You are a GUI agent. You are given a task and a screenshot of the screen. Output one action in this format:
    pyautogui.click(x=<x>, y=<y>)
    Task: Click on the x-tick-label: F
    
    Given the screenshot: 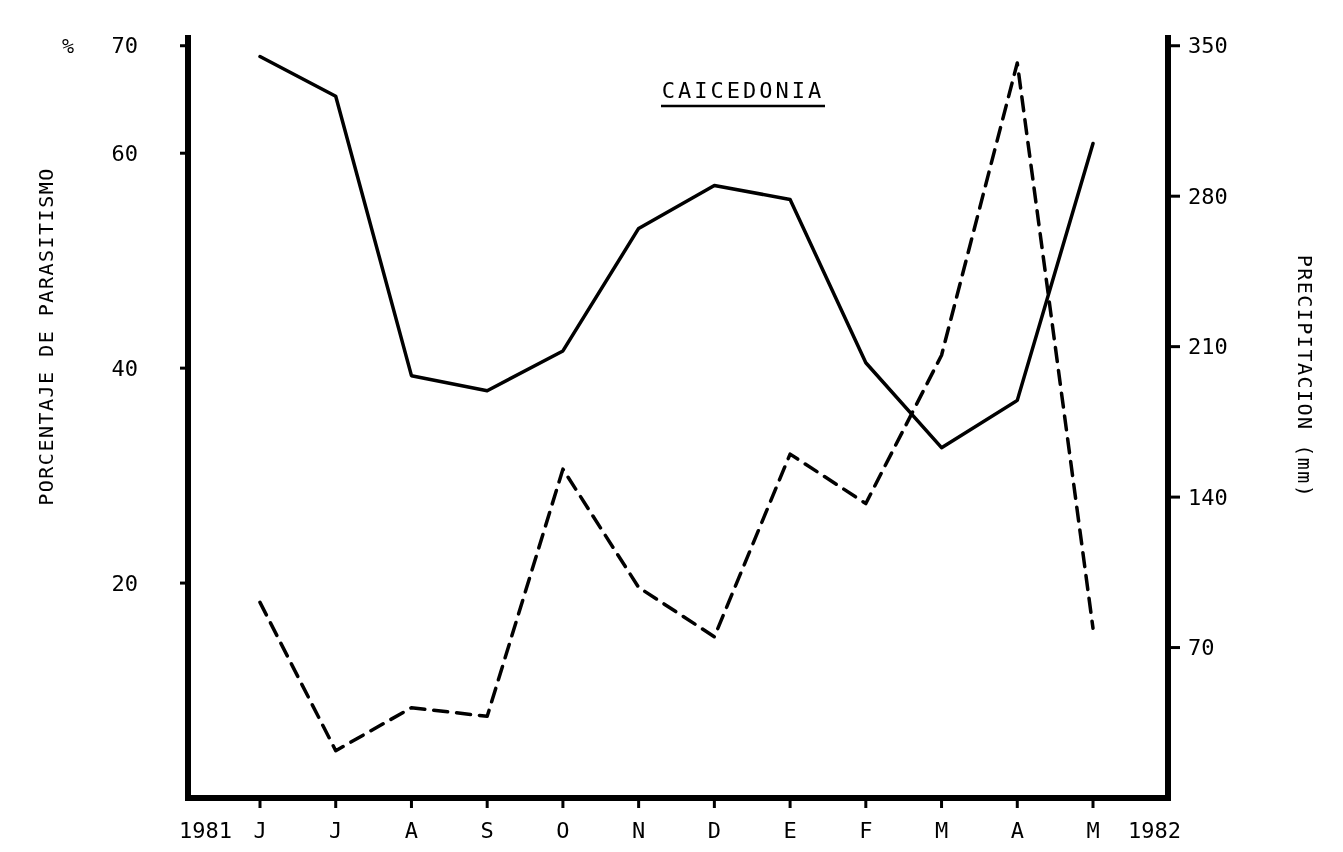 What is the action you would take?
    pyautogui.click(x=866, y=830)
    